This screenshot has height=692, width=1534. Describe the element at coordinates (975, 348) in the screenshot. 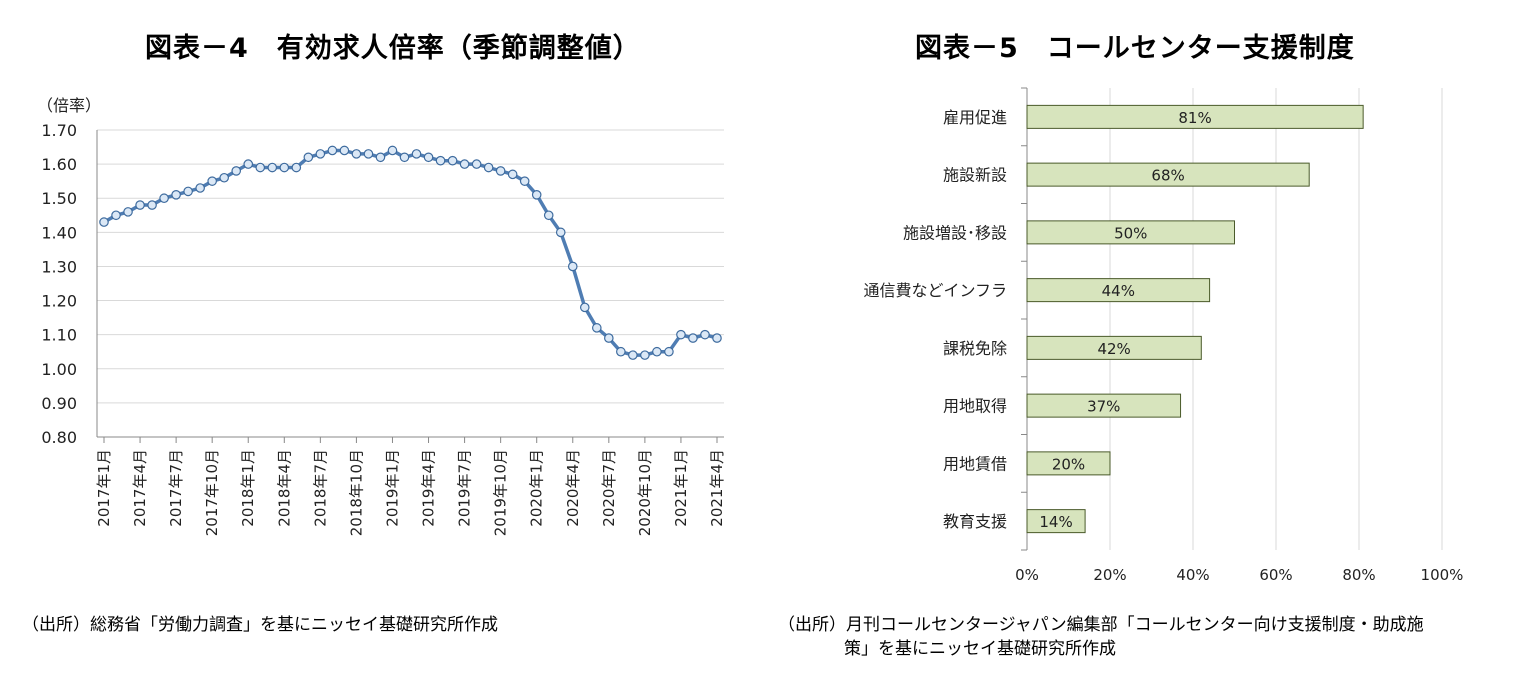

I see `category-label: 課税免除` at that location.